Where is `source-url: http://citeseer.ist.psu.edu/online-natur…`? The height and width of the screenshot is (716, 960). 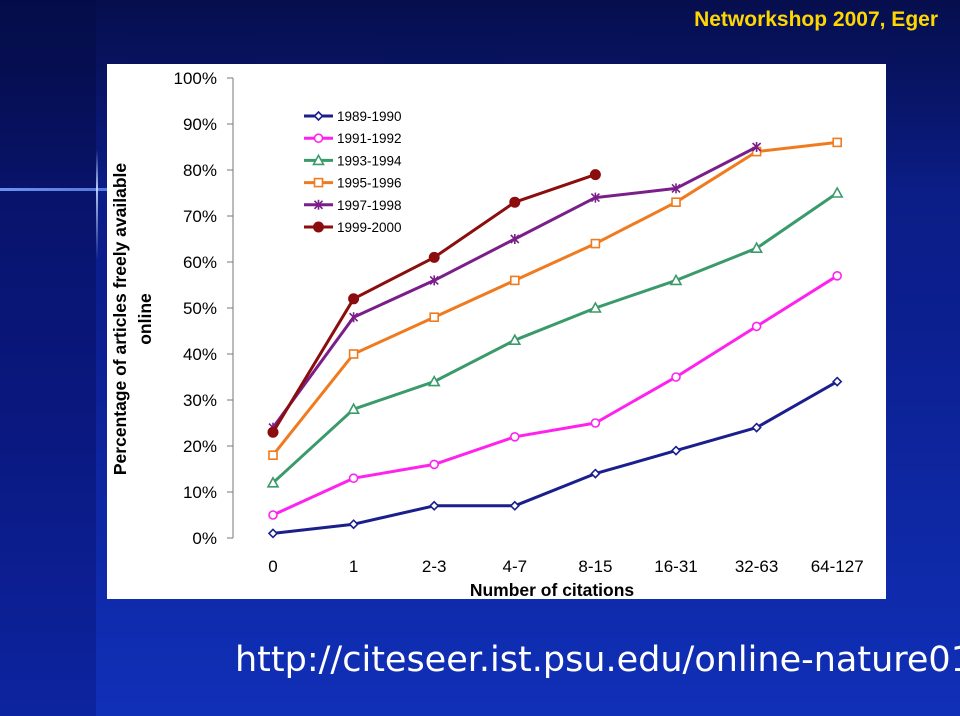
source-url: http://citeseer.ist.psu.edu/online-natur… is located at coordinates (597, 660).